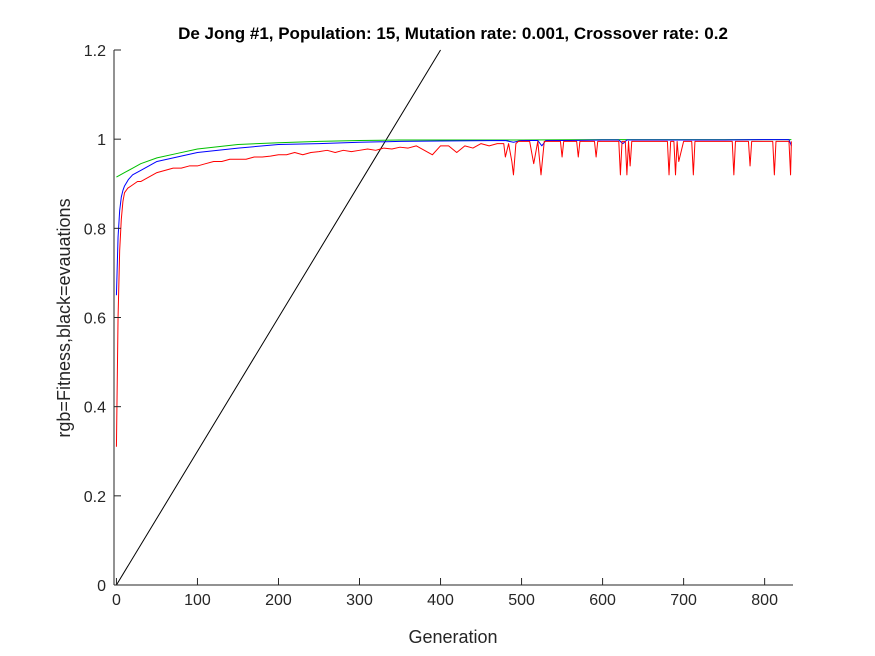 The width and height of the screenshot is (875, 656). I want to click on x-tick-label: 600, so click(602, 600).